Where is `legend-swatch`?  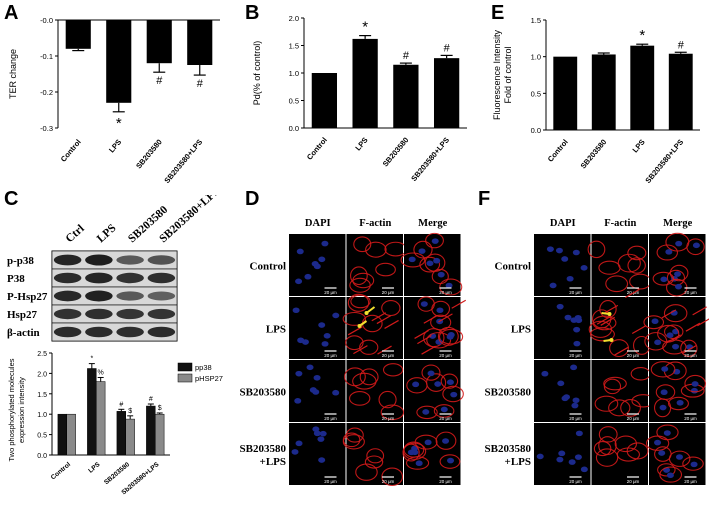 legend-swatch is located at coordinates (185, 367).